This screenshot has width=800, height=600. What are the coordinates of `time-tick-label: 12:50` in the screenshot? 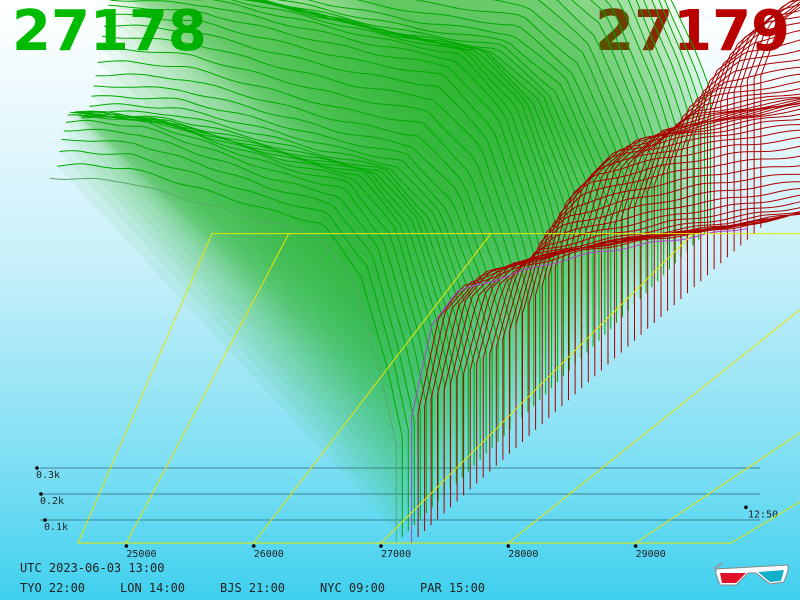 It's located at (763, 514).